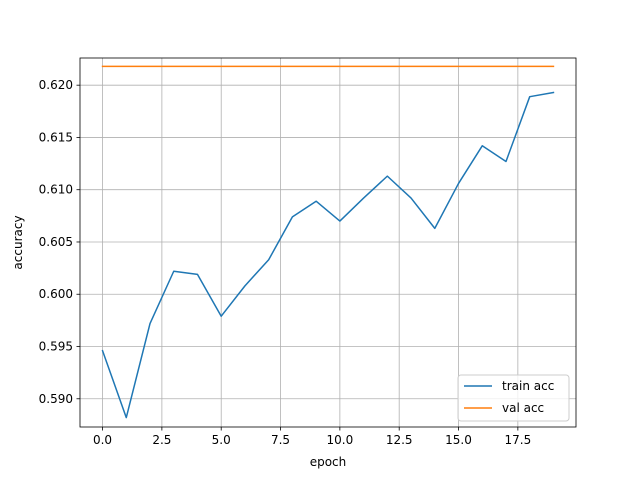 The image size is (640, 480). What do you see at coordinates (56, 294) in the screenshot?
I see `y-tick-label: 0.600` at bounding box center [56, 294].